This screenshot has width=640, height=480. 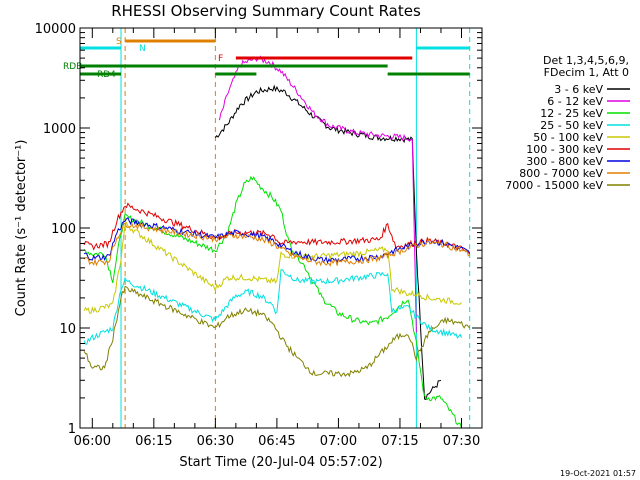 What do you see at coordinates (119, 42) in the screenshot?
I see `status-label-s: S` at bounding box center [119, 42].